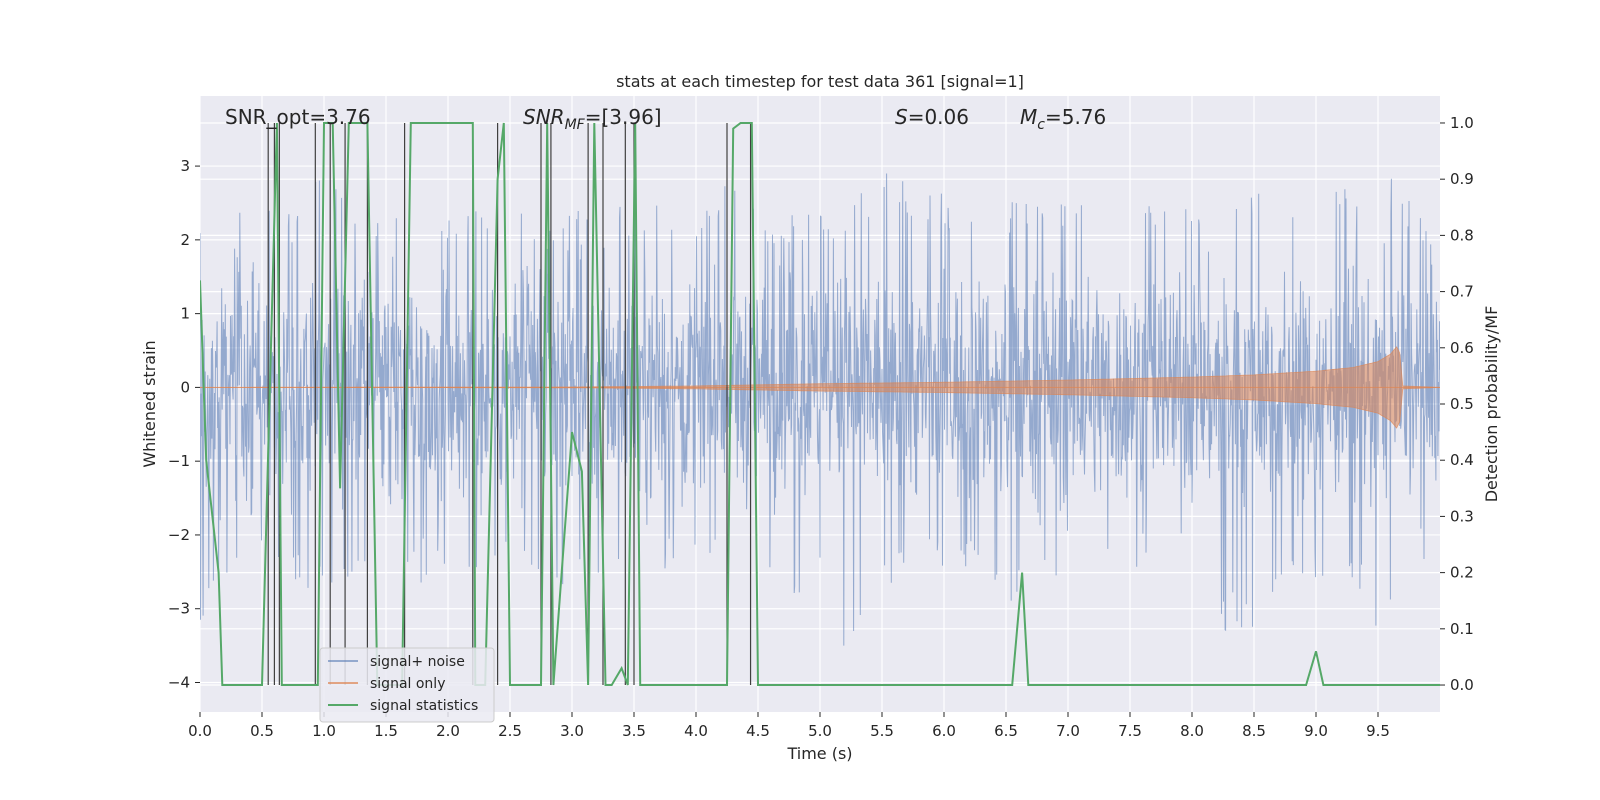  I want to click on snr-mf-annotation: SNRMF=[3.96], so click(592, 119).